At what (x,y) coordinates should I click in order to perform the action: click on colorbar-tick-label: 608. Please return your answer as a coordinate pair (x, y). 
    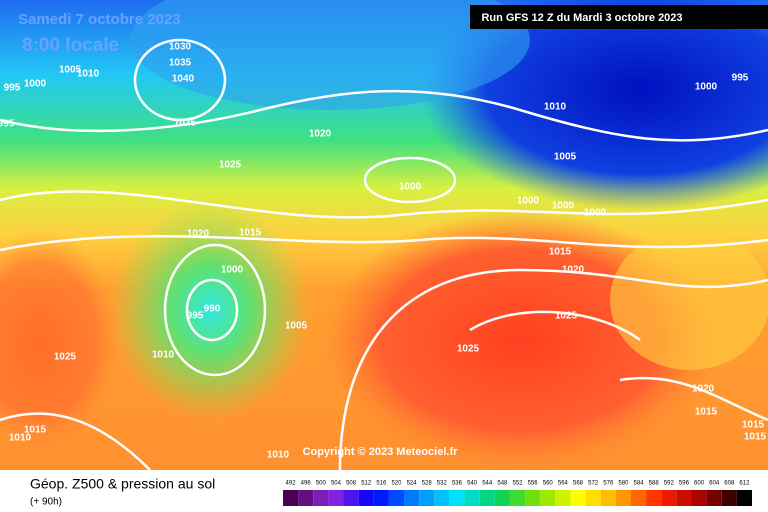
    Looking at the image, I should click on (729, 484).